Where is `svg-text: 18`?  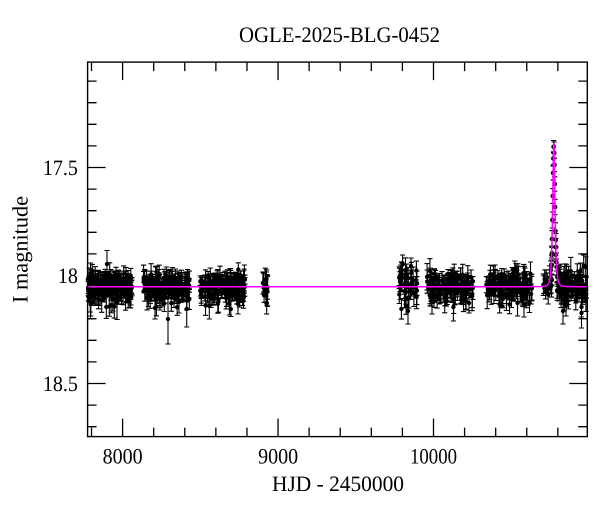
svg-text: 18 is located at coordinates (68, 275).